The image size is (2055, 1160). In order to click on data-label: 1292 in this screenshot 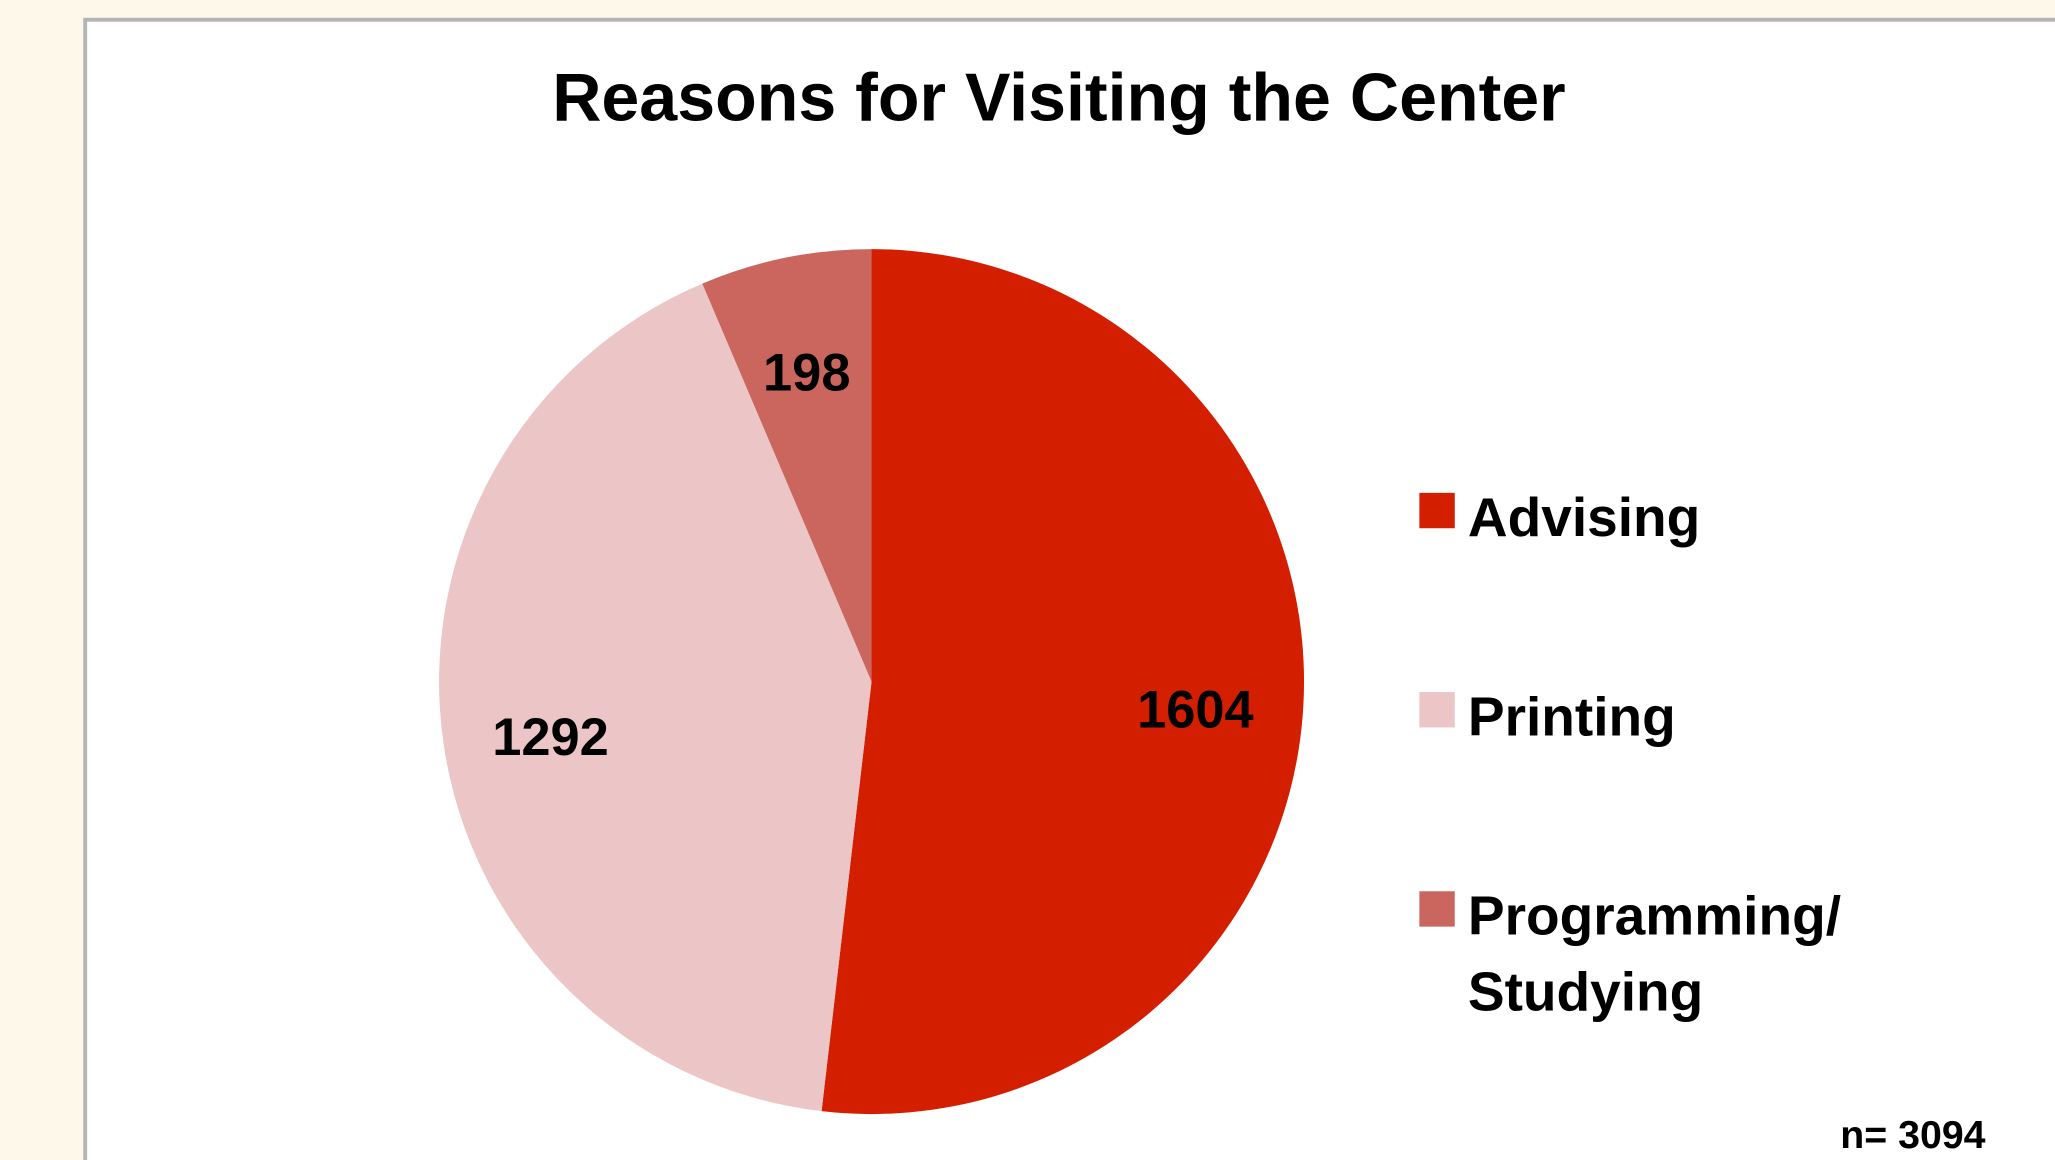, I will do `click(550, 738)`.